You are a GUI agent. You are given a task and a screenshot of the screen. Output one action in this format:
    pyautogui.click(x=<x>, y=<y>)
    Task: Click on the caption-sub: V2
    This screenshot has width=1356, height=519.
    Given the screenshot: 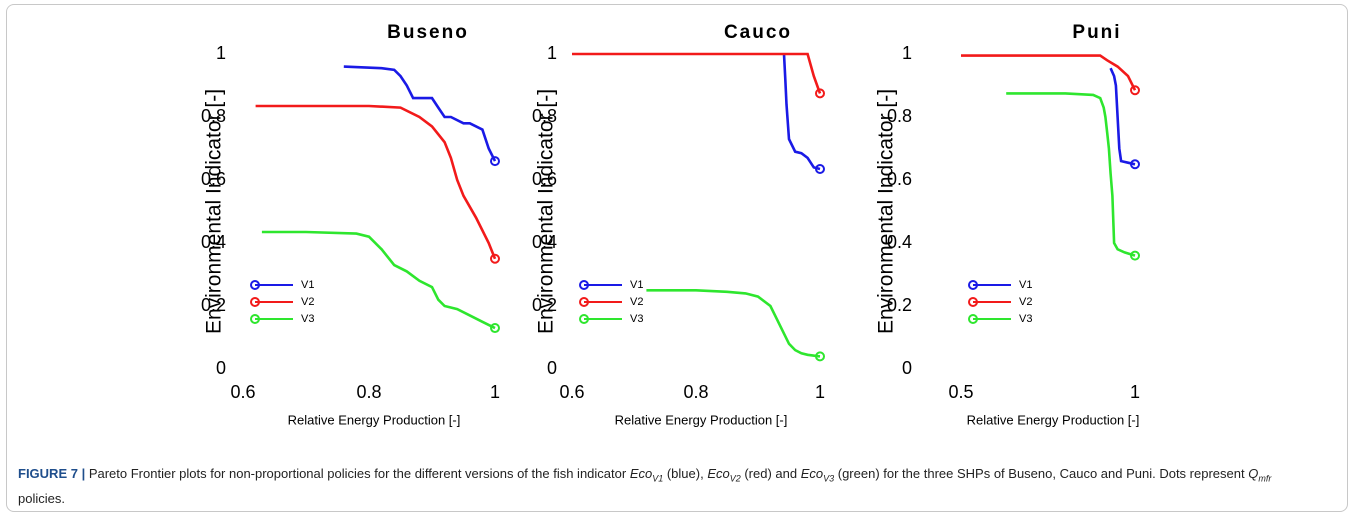 What is the action you would take?
    pyautogui.click(x=735, y=478)
    